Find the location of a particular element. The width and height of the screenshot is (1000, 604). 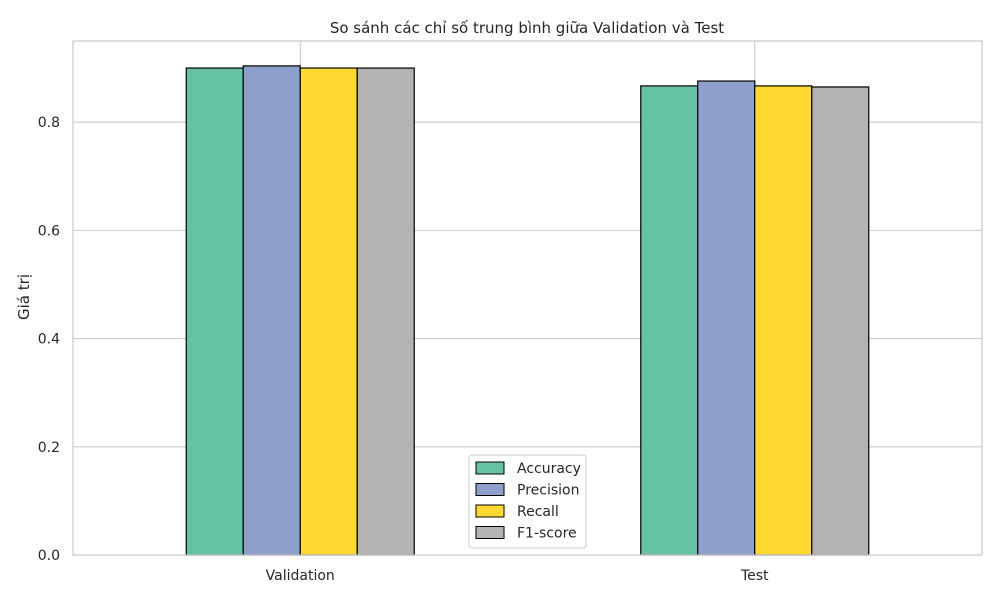

legend-label: Accuracy is located at coordinates (549, 469).